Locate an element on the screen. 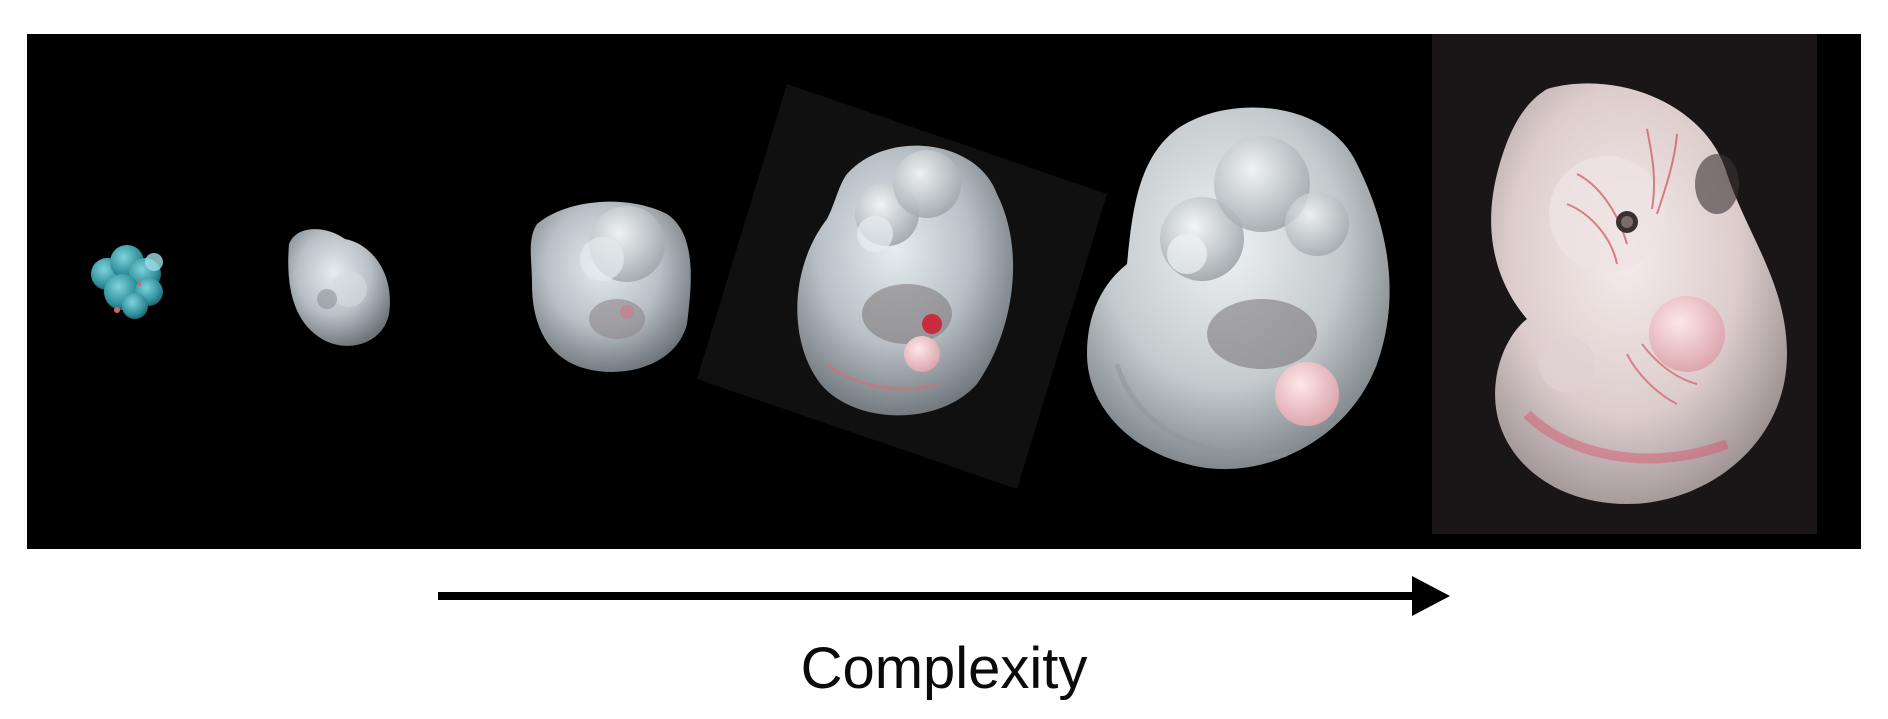 This screenshot has height=719, width=1888. early-embryo-shape is located at coordinates (339, 287).